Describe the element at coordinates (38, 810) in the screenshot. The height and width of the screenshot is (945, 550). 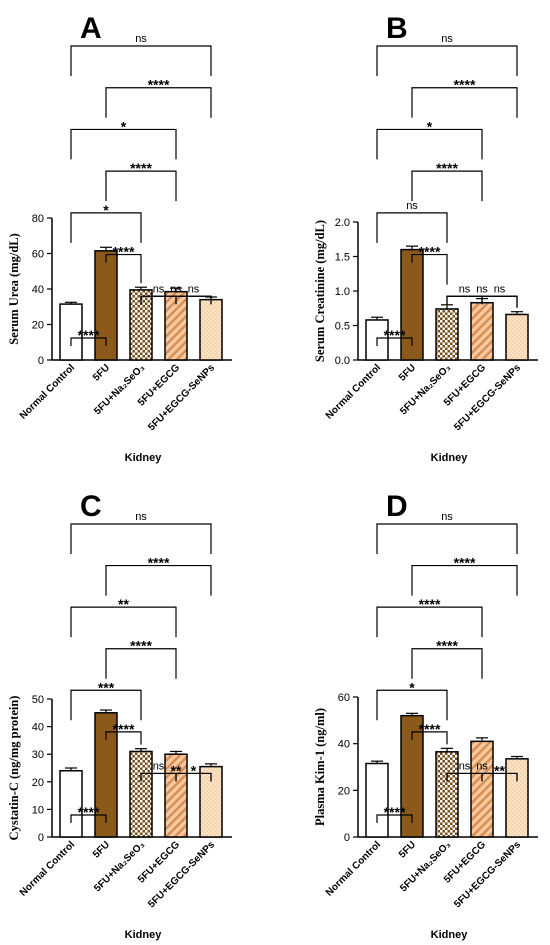
I see `y-tick-label: 10` at that location.